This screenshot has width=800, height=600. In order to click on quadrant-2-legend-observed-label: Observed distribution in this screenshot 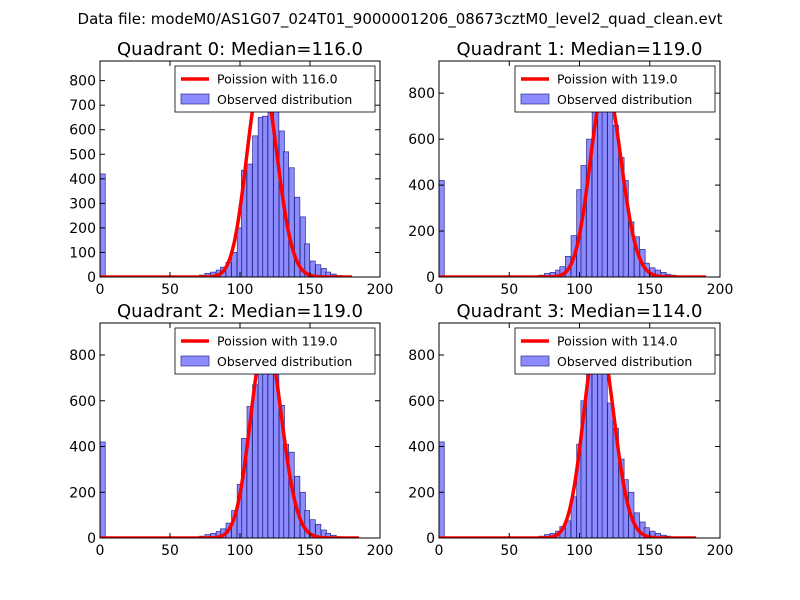, I will do `click(284, 361)`.